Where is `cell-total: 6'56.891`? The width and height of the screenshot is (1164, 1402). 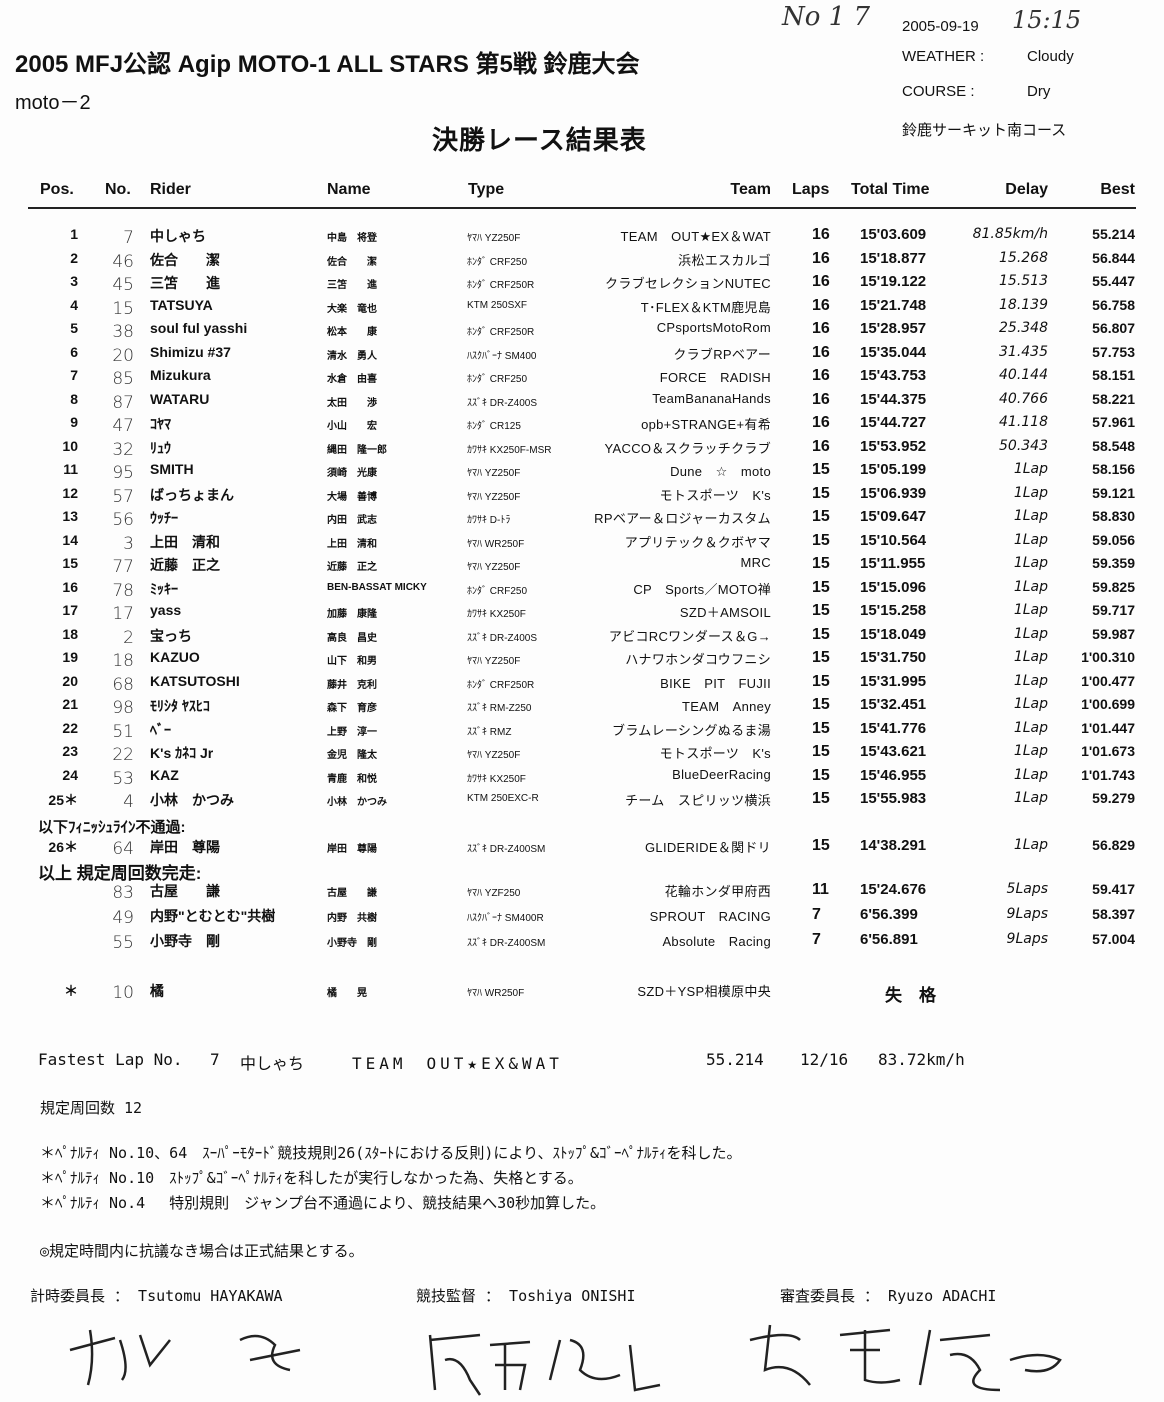 cell-total: 6'56.891 is located at coordinates (889, 939).